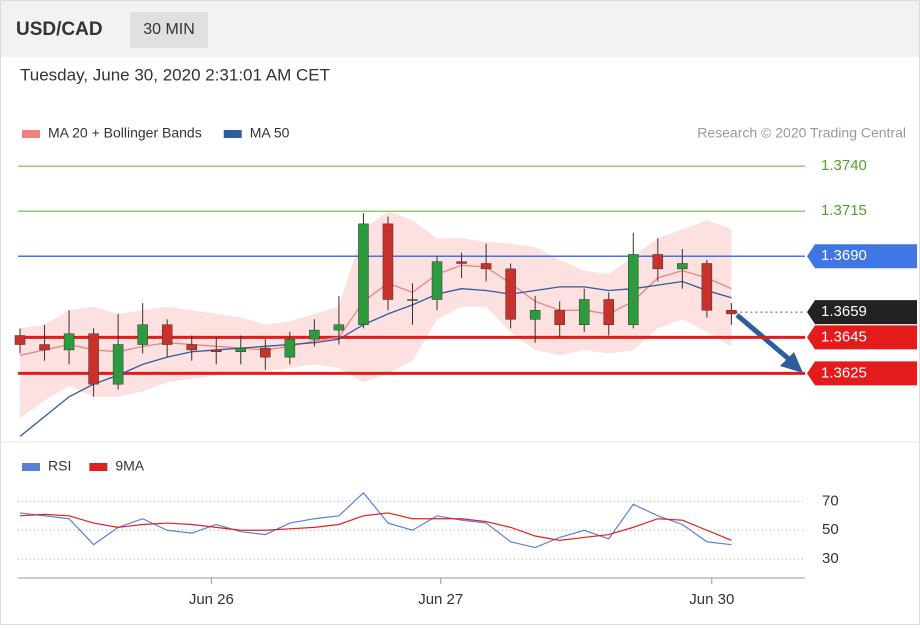  I want to click on x-tick-label: Jun 30, so click(711, 599).